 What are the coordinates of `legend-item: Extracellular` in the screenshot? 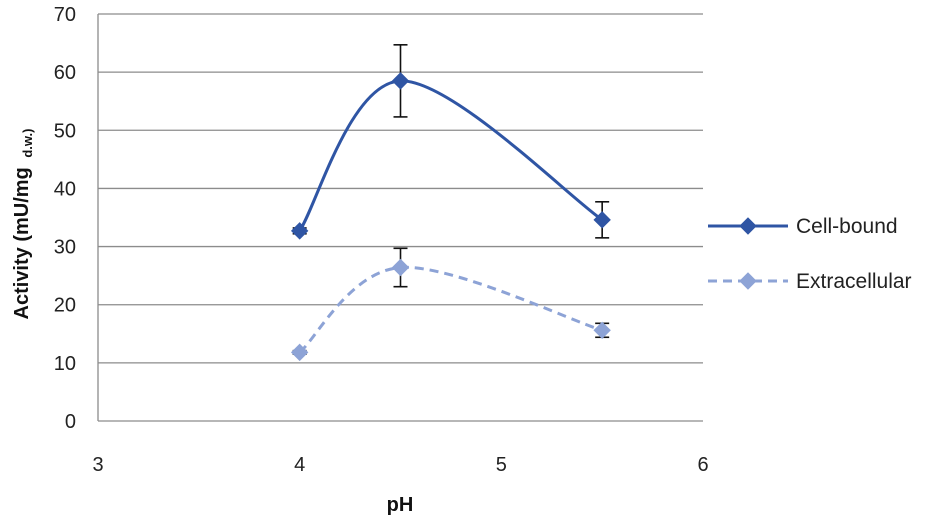 It's located at (810, 281).